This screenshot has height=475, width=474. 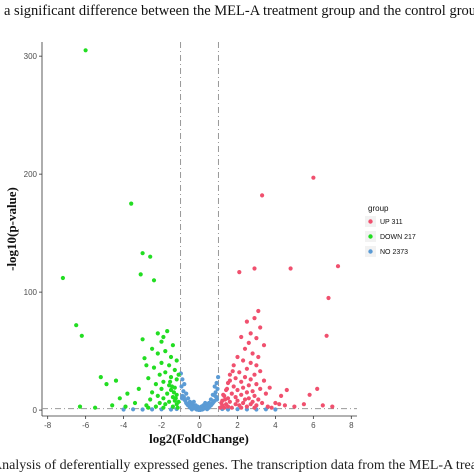 What do you see at coordinates (370, 251) in the screenshot?
I see `legend-swatch-no` at bounding box center [370, 251].